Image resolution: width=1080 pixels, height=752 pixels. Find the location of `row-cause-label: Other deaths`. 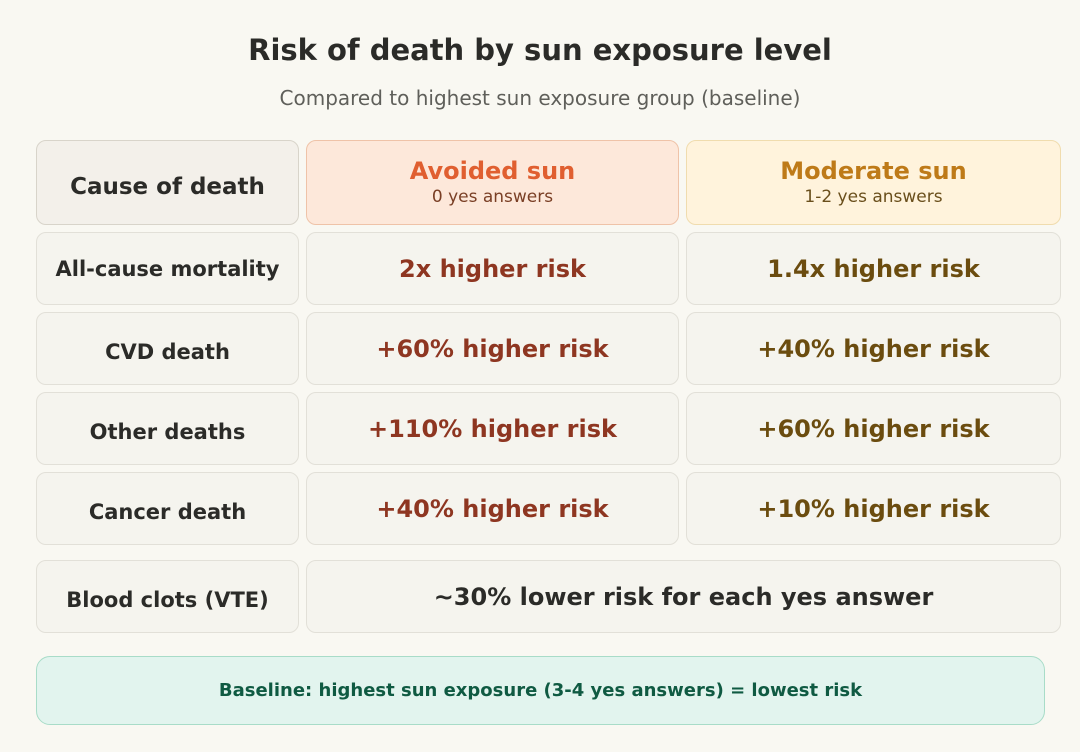

row-cause-label: Other deaths is located at coordinates (167, 431).